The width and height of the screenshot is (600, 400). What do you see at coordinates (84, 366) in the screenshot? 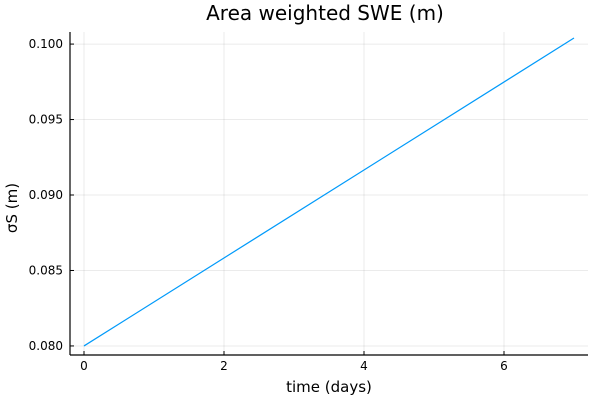
I see `x-tick-label: 0` at bounding box center [84, 366].